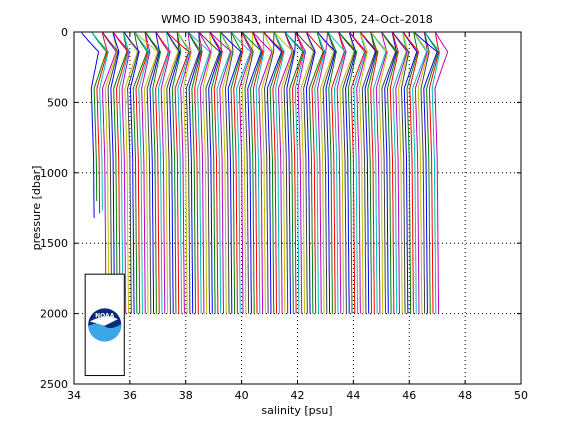 The image size is (576, 432). What do you see at coordinates (36, 208) in the screenshot?
I see `y-axis-label: pressure [dbar]` at bounding box center [36, 208].